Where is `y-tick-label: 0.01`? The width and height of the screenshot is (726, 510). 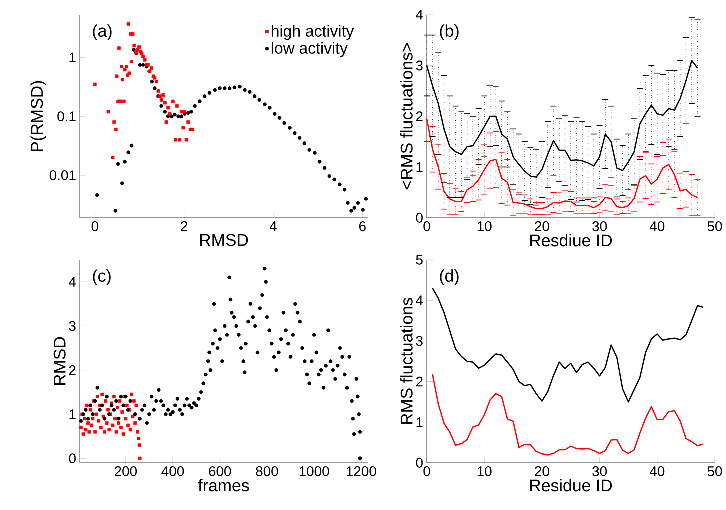
y-tick-label: 0.01 is located at coordinates (63, 175).